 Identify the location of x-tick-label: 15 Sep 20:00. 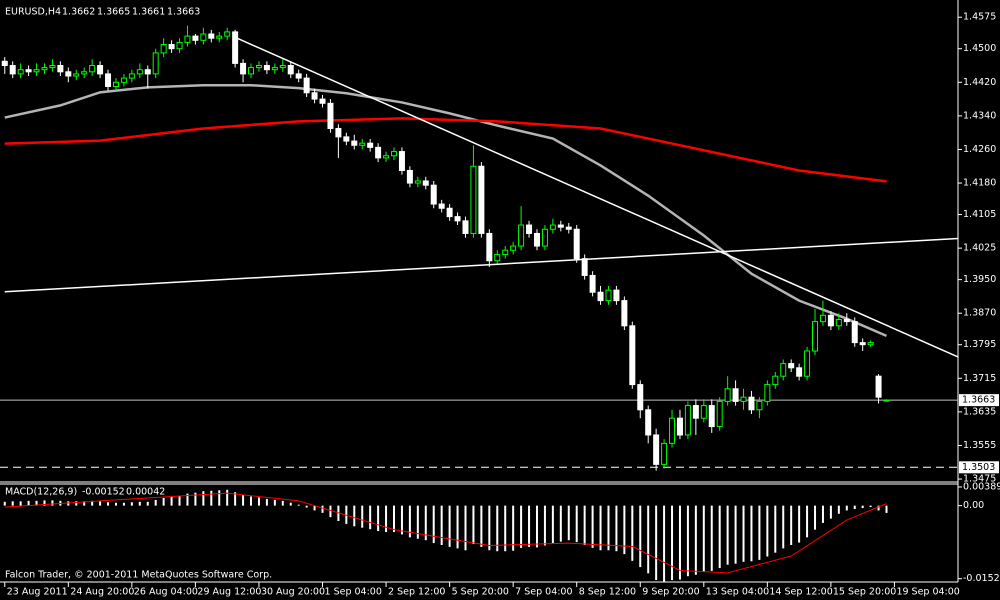
(864, 592).